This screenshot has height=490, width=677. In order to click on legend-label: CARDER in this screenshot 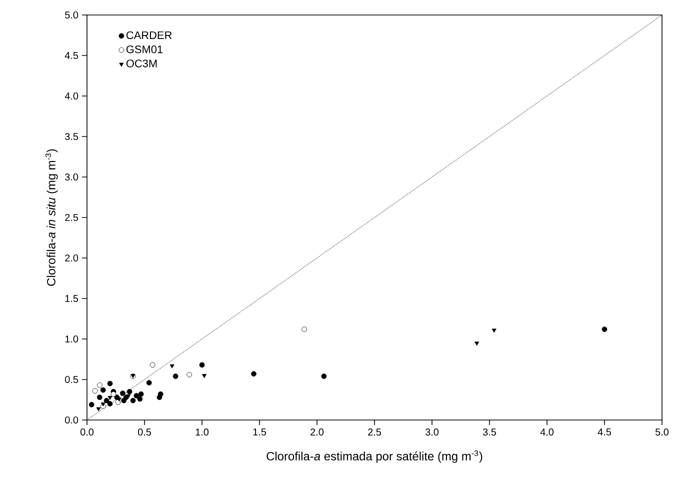, I will do `click(149, 35)`.